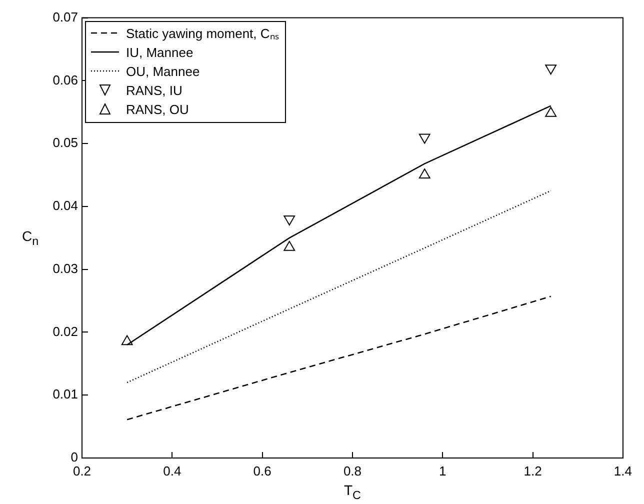 This screenshot has height=504, width=644. What do you see at coordinates (442, 470) in the screenshot?
I see `x-tick-label: 1` at bounding box center [442, 470].